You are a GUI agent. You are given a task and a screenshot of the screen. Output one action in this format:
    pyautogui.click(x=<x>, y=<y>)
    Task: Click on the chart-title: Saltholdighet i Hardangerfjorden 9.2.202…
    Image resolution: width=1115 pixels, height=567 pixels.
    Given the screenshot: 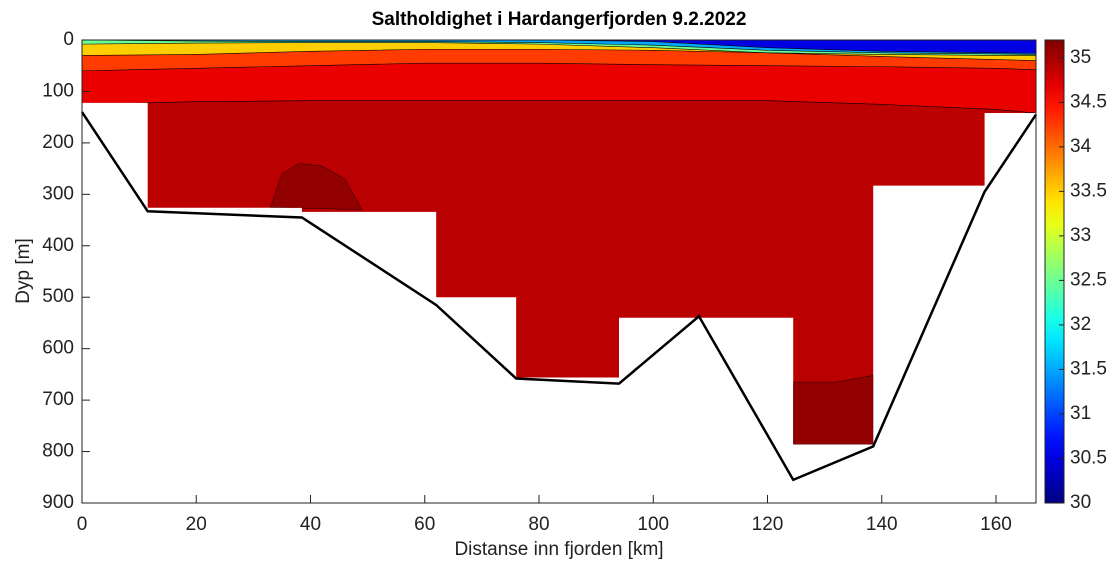 What is the action you would take?
    pyautogui.click(x=559, y=19)
    